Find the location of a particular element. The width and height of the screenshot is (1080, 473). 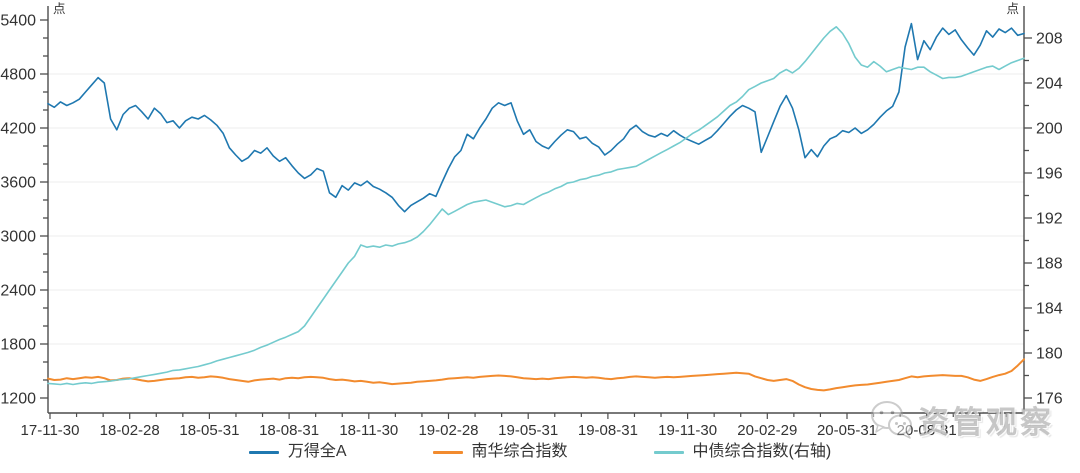

legend-swatch-wind-all-a is located at coordinates (263, 452).